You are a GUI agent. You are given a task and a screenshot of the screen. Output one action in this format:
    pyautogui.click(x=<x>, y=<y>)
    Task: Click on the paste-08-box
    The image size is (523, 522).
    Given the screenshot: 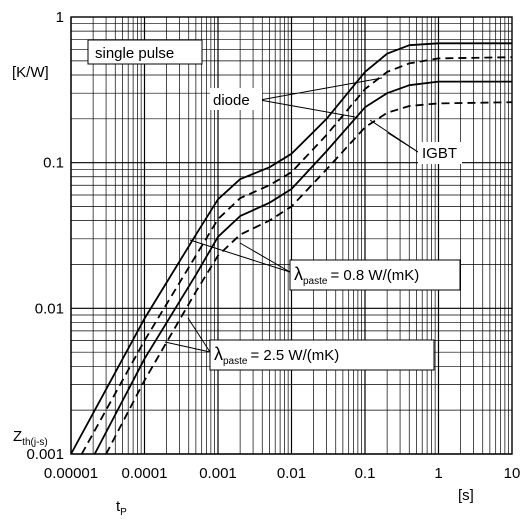 What is the action you would take?
    pyautogui.click(x=375, y=275)
    